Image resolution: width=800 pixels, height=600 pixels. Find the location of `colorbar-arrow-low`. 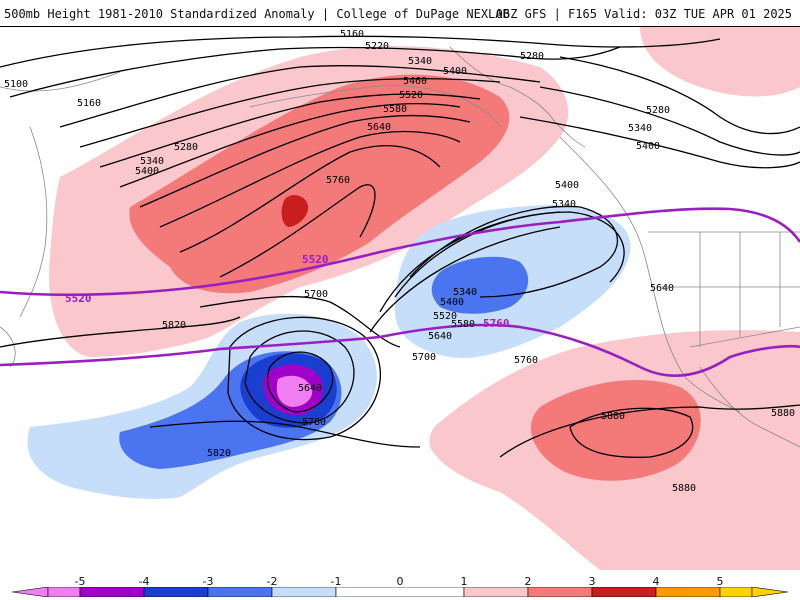

colorbar-arrow-low is located at coordinates (30, 592).